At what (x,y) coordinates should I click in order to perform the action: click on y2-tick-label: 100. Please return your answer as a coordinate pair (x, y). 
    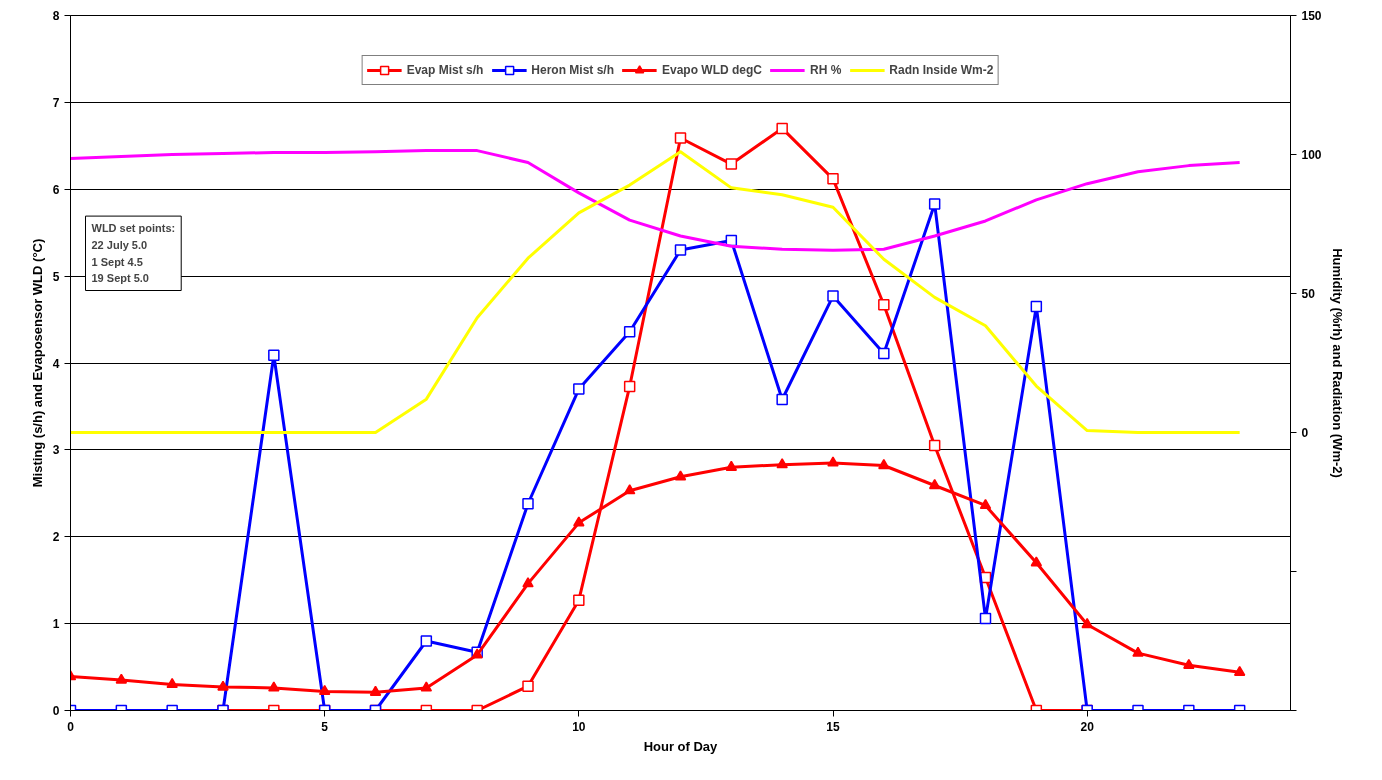
    Looking at the image, I should click on (1311, 155).